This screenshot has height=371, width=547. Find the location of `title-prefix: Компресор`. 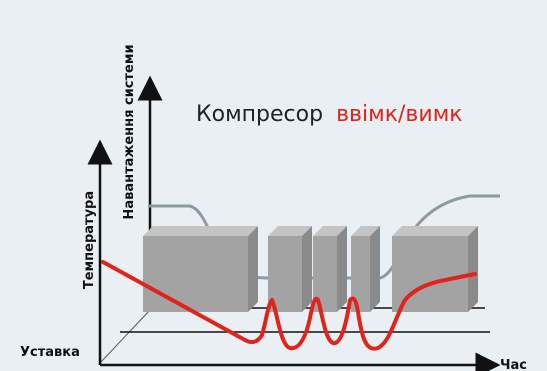

title-prefix: Компресор is located at coordinates (259, 114).